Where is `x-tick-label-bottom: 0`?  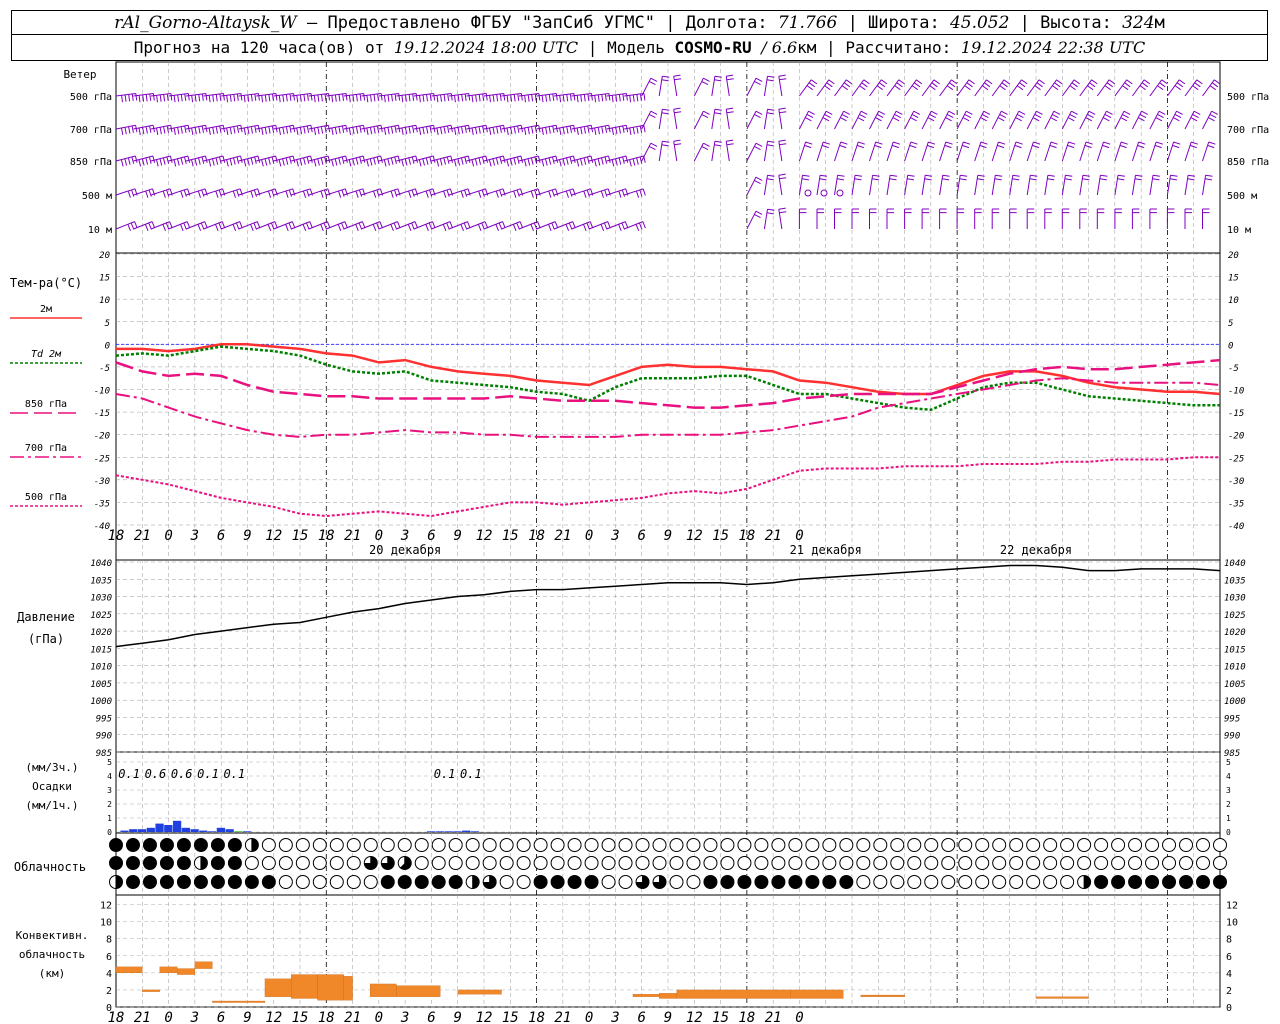 x-tick-label-bottom: 0 is located at coordinates (589, 1017).